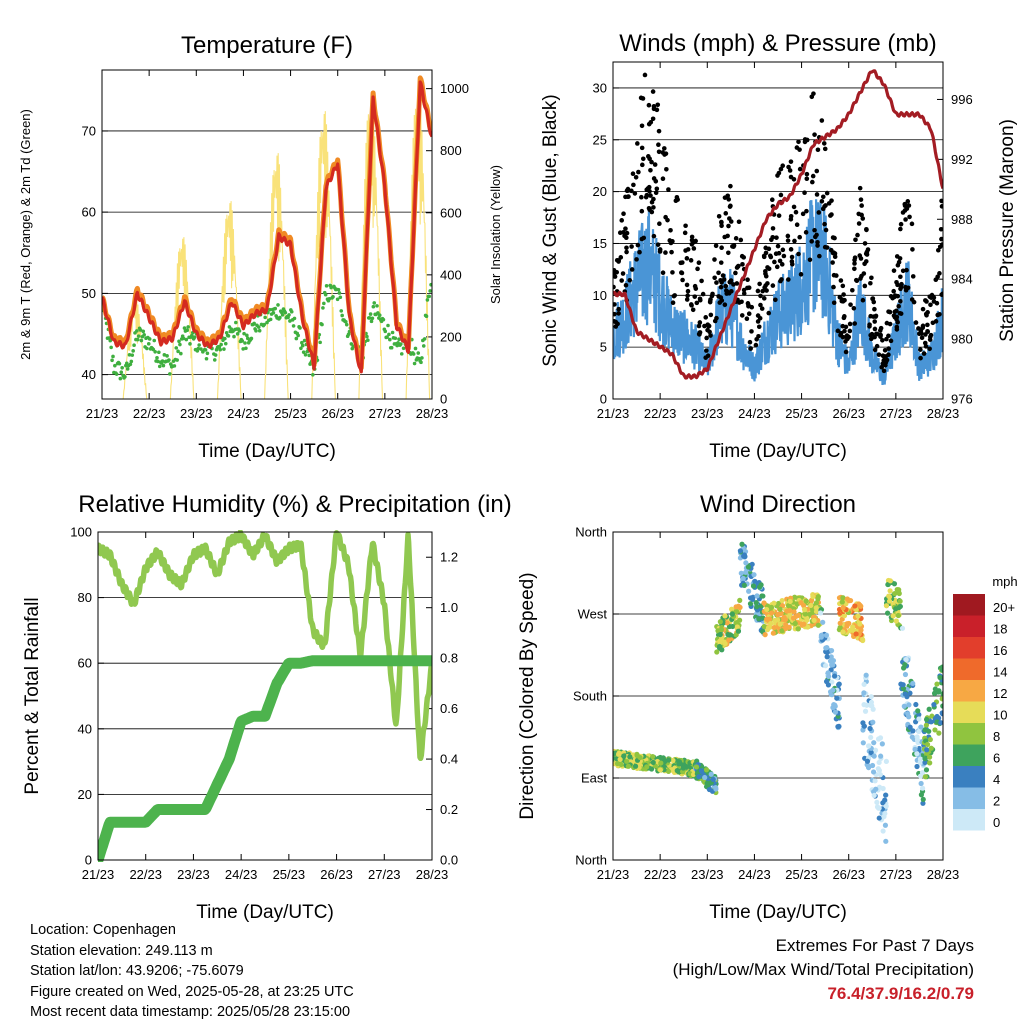  What do you see at coordinates (432, 874) in the screenshot?
I see `humidity-xtick-label: 28/23` at bounding box center [432, 874].